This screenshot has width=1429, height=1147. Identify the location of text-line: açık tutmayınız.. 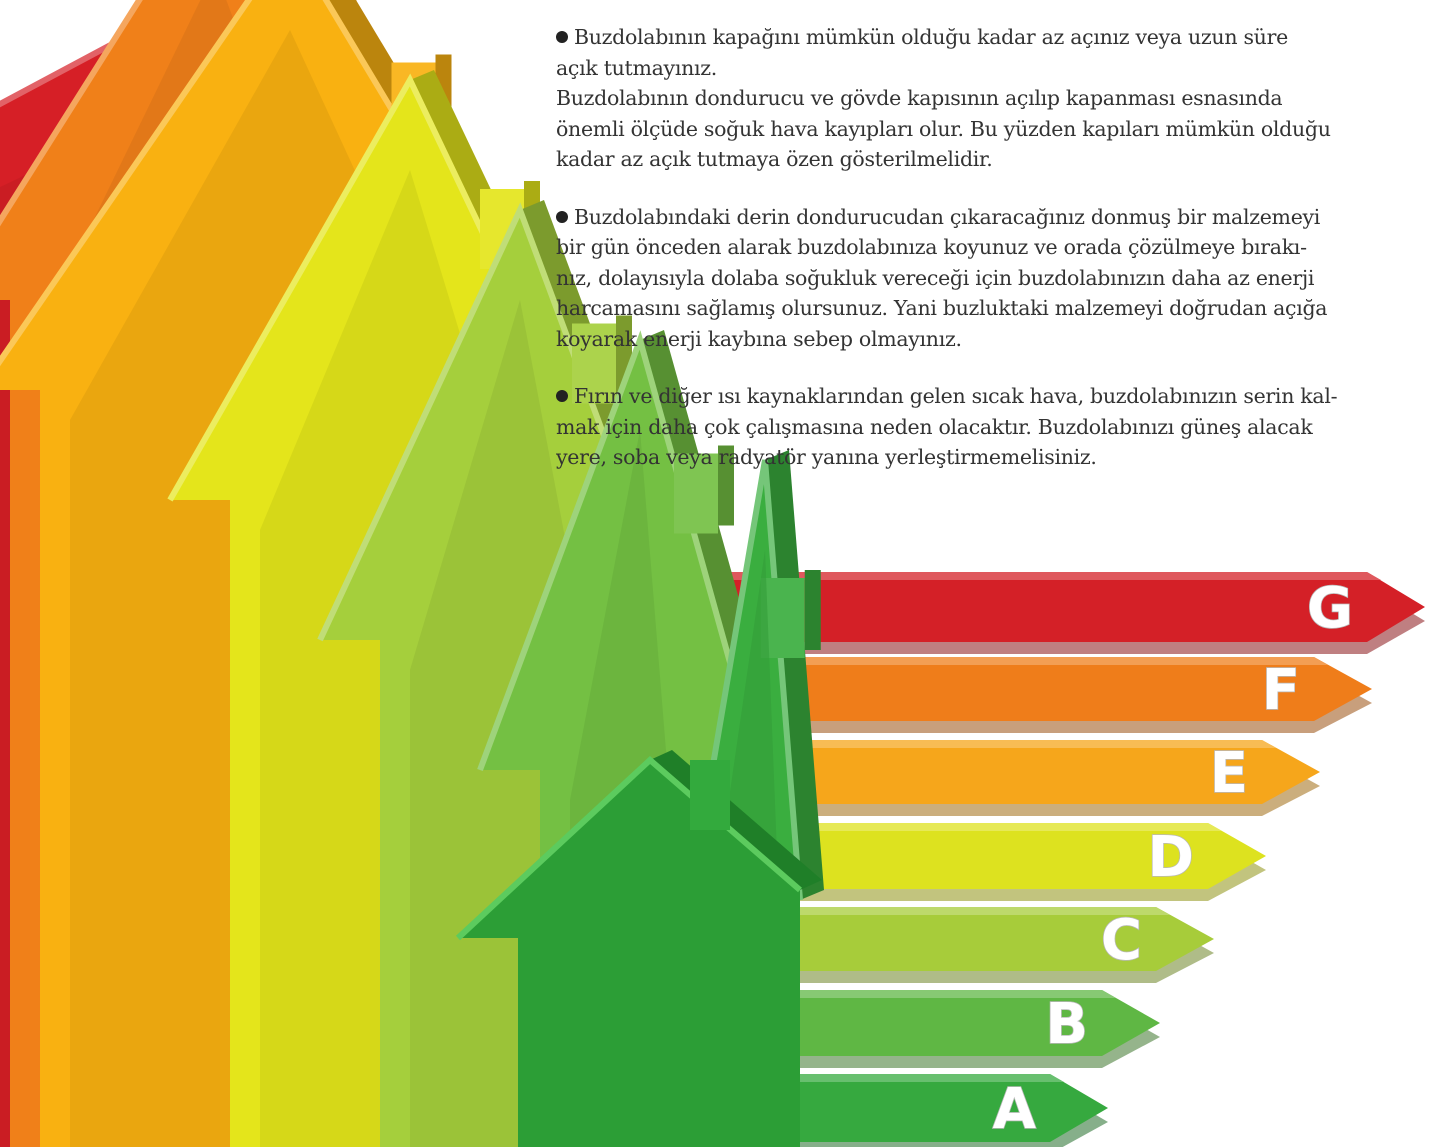
(992, 68).